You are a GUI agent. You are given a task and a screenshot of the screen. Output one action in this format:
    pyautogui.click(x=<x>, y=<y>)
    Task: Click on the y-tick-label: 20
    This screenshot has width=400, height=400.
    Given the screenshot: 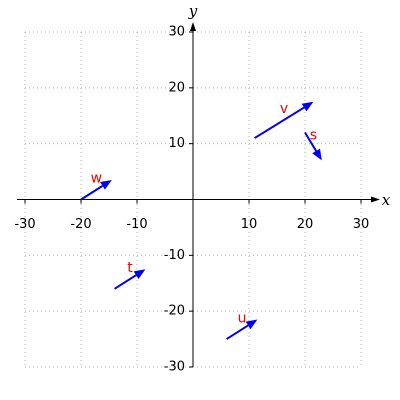 What is the action you would take?
    pyautogui.click(x=176, y=87)
    